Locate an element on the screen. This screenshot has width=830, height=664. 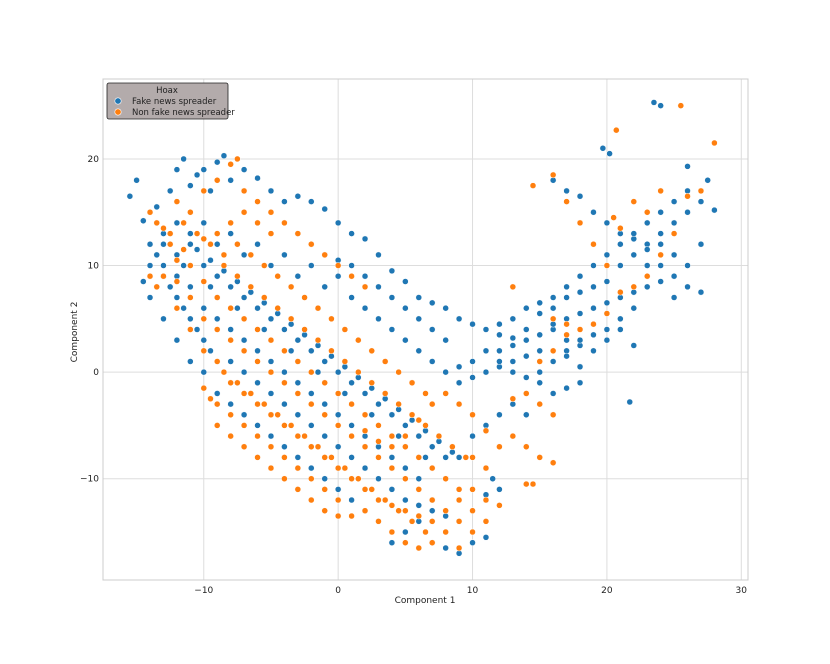
x-axis-ticks: −10 0 10 20 30 is located at coordinates (470, 591).